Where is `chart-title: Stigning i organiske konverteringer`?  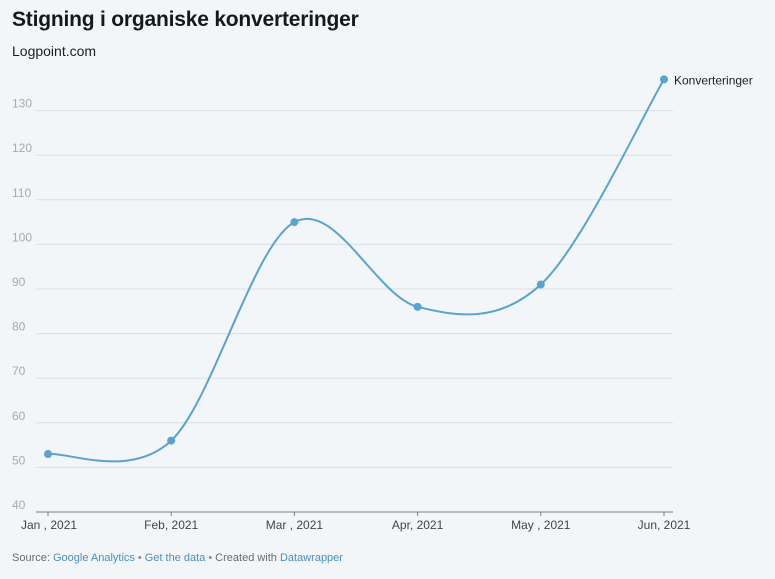
chart-title: Stigning i organiske konverteringer is located at coordinates (185, 19).